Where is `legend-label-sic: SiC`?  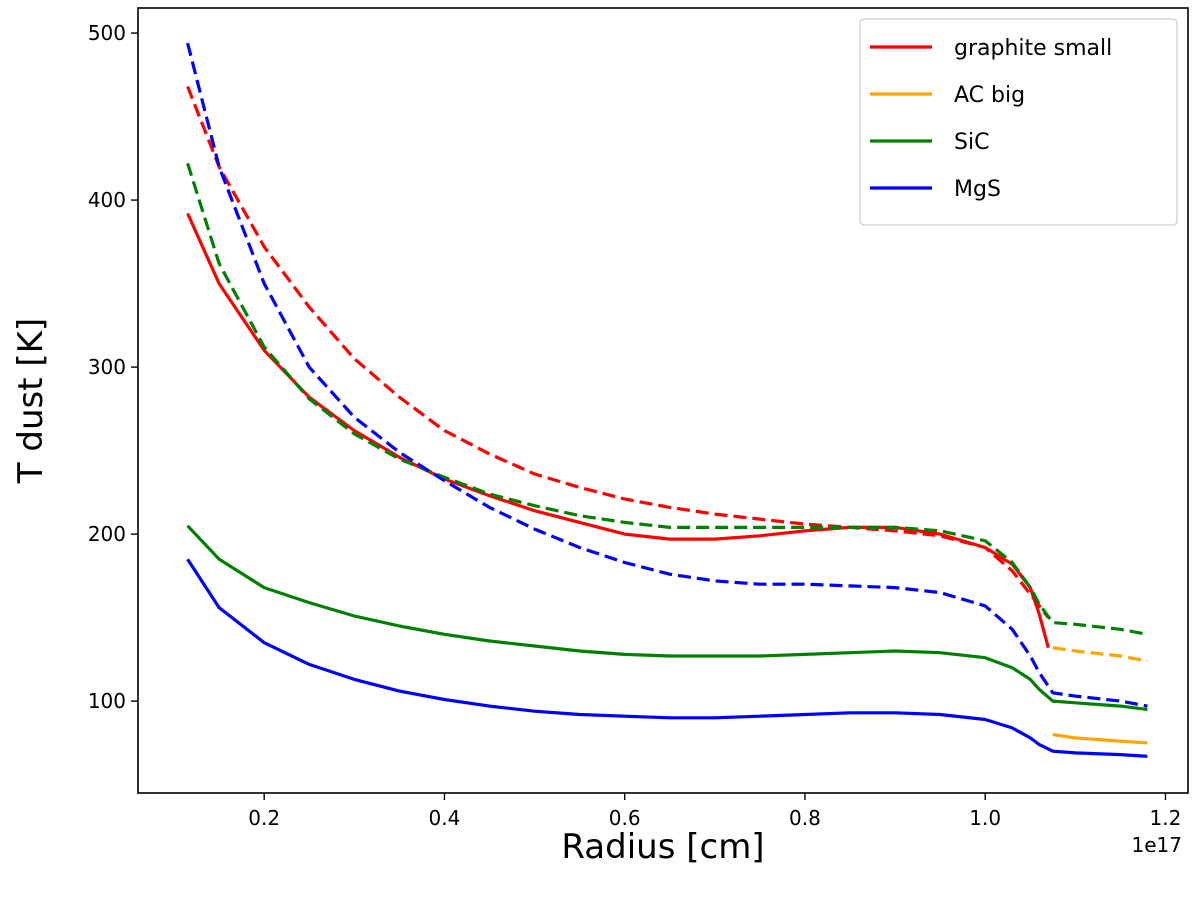 legend-label-sic: SiC is located at coordinates (971, 142).